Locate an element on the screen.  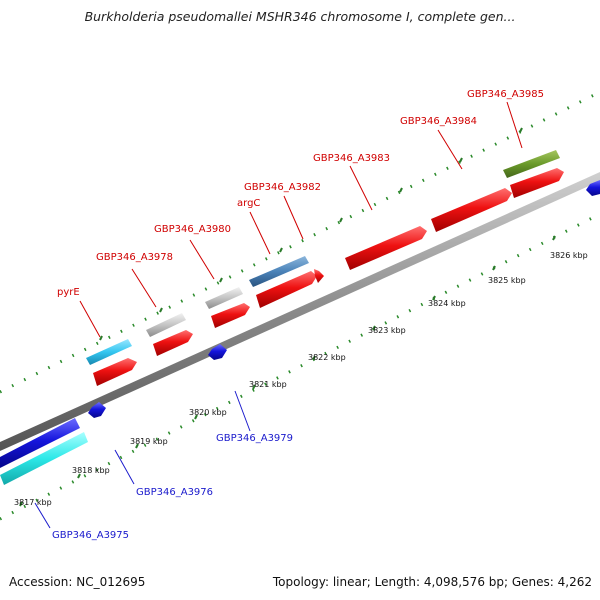
label-argc: argC is located at coordinates (248, 203).